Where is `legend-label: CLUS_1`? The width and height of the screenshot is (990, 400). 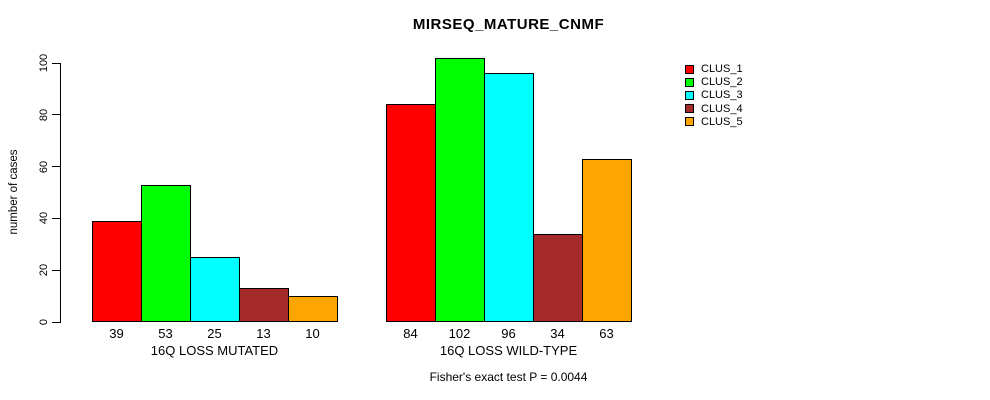
legend-label: CLUS_1 is located at coordinates (722, 69).